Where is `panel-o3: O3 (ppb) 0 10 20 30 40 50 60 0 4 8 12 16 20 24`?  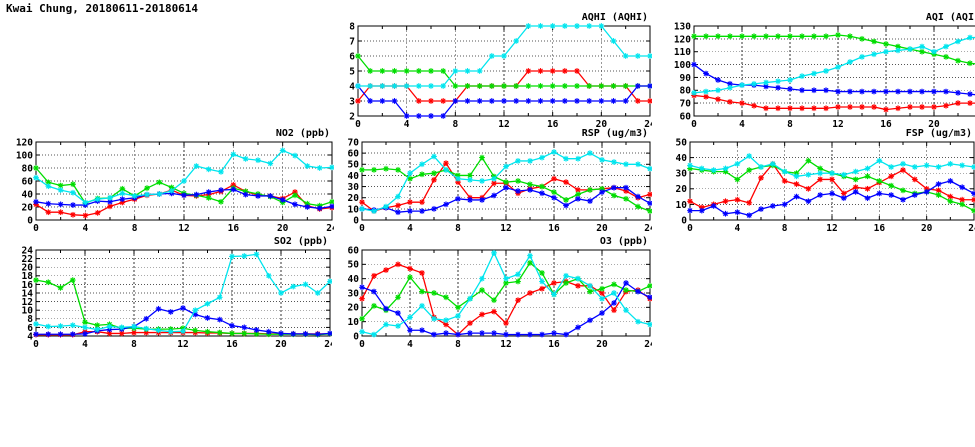 panel-o3: O3 (ppb) 0 10 20 30 40 50 60 0 4 8 12 16 20 24 is located at coordinates (498, 293).